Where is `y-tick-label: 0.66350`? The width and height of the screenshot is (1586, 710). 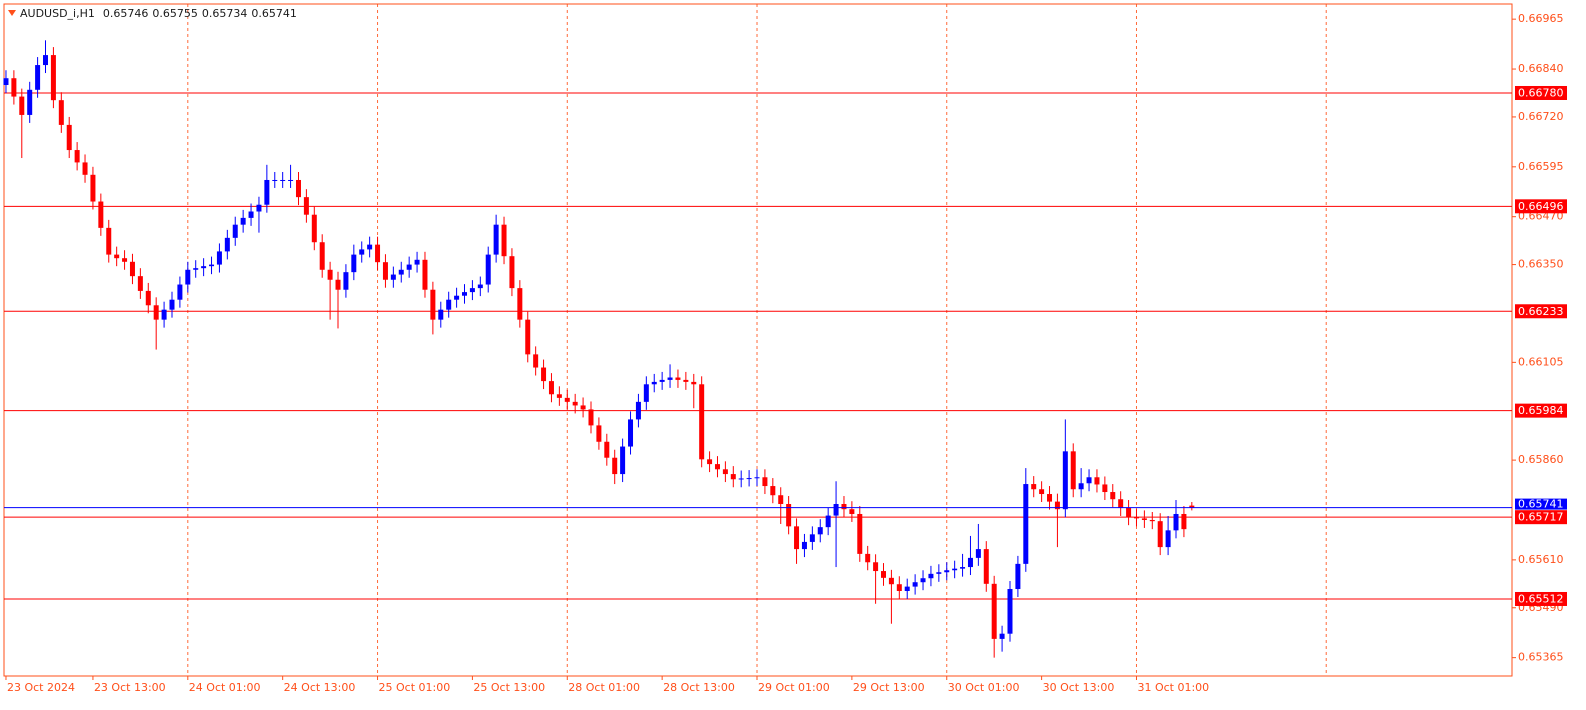 y-tick-label: 0.66350 is located at coordinates (1541, 264).